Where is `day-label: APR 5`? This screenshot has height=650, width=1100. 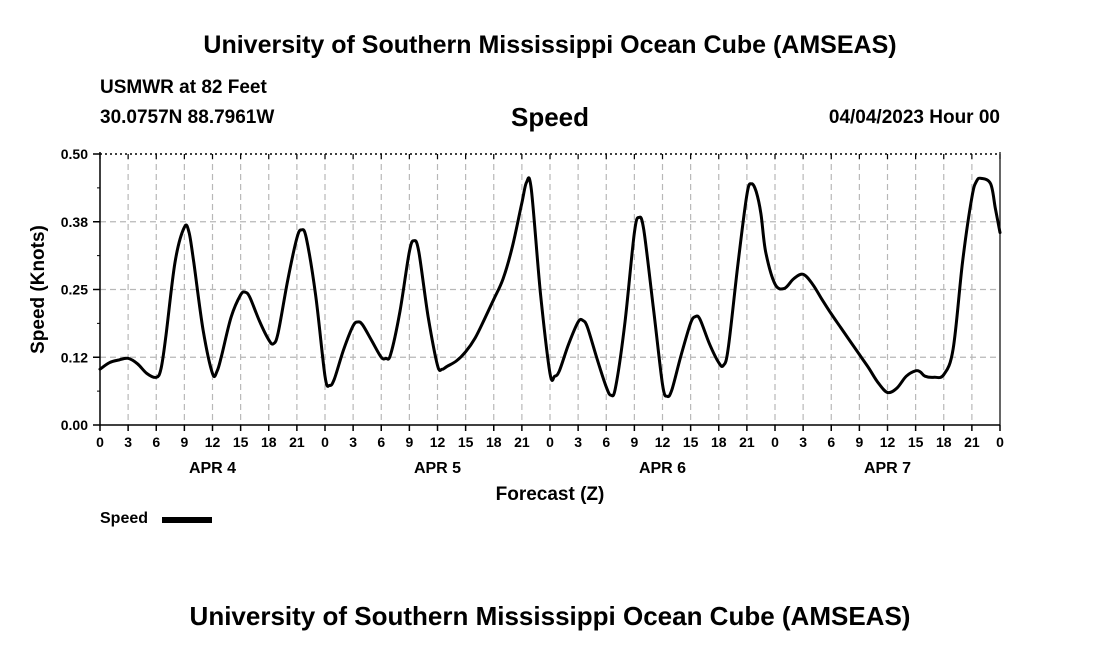 day-label: APR 5 is located at coordinates (437, 468).